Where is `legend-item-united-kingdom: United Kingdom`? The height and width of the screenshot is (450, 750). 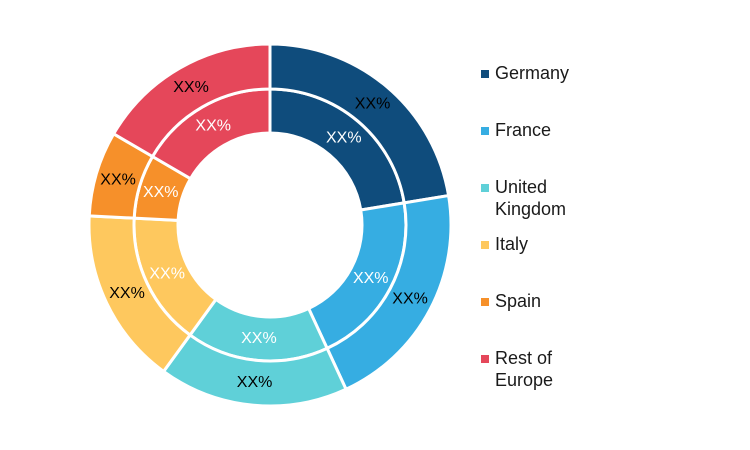 legend-item-united-kingdom: United Kingdom is located at coordinates (606, 204).